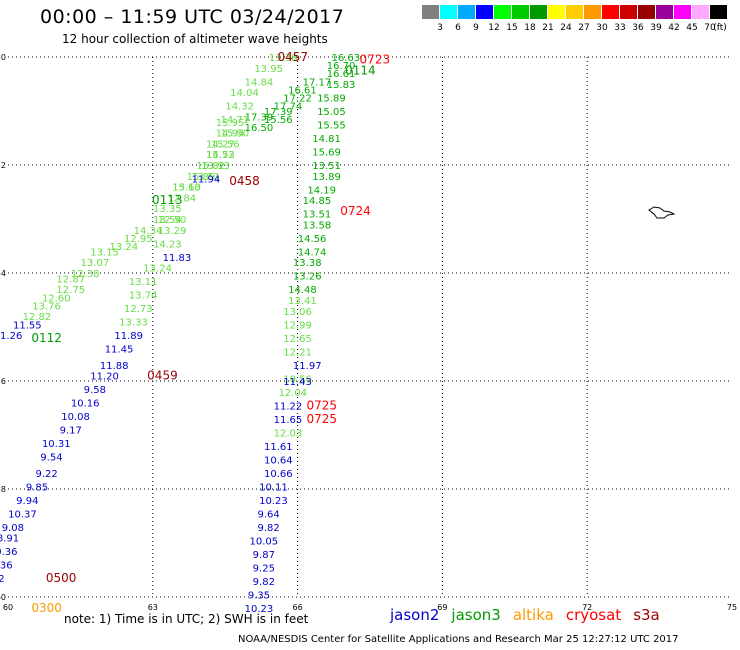  I want to click on swh-value: 12.65, so click(297, 339).